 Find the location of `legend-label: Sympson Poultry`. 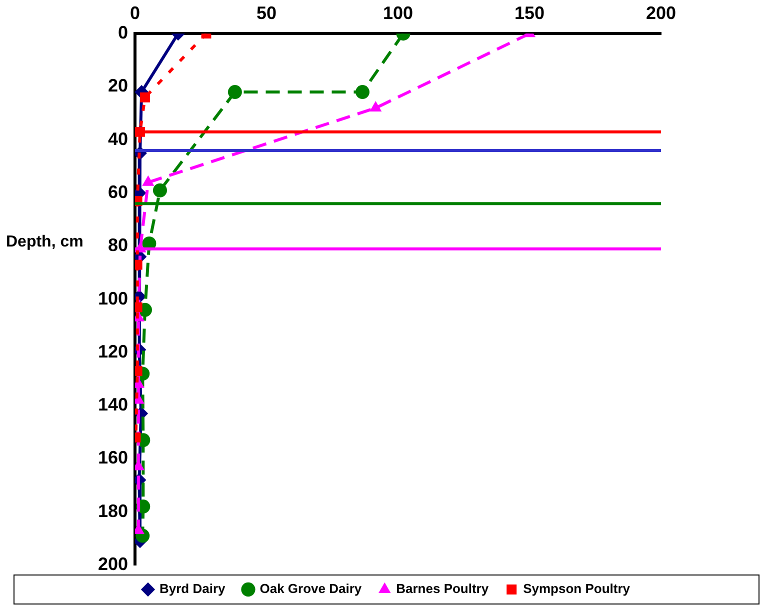

legend-label: Sympson Poultry is located at coordinates (577, 588).